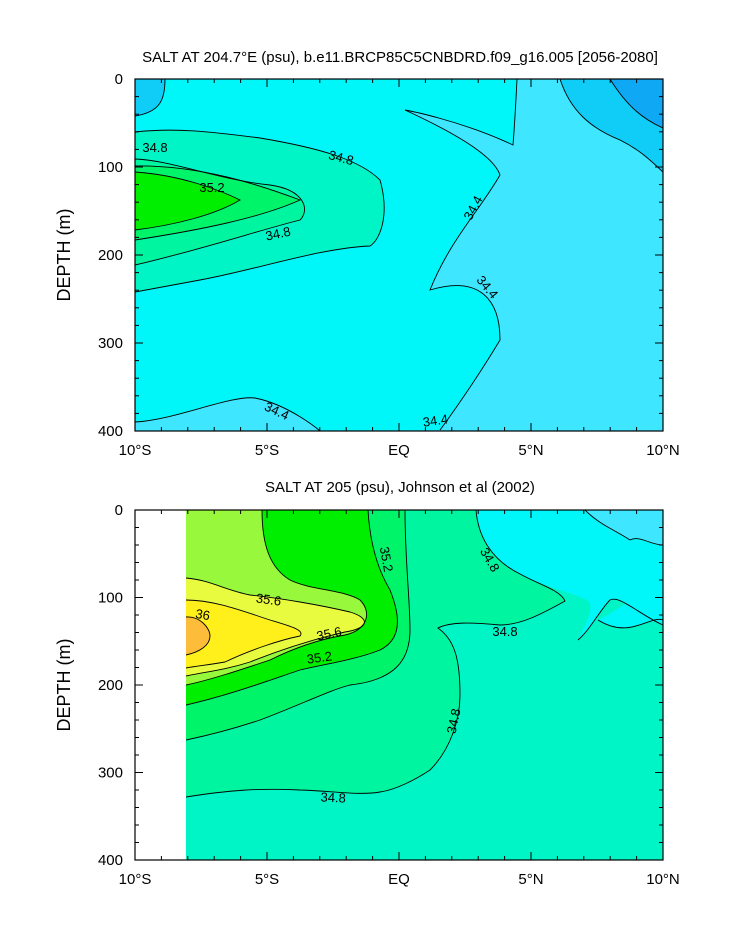  What do you see at coordinates (64, 255) in the screenshot?
I see `panel-1-y-axis-title: DEPTH (m)` at bounding box center [64, 255].